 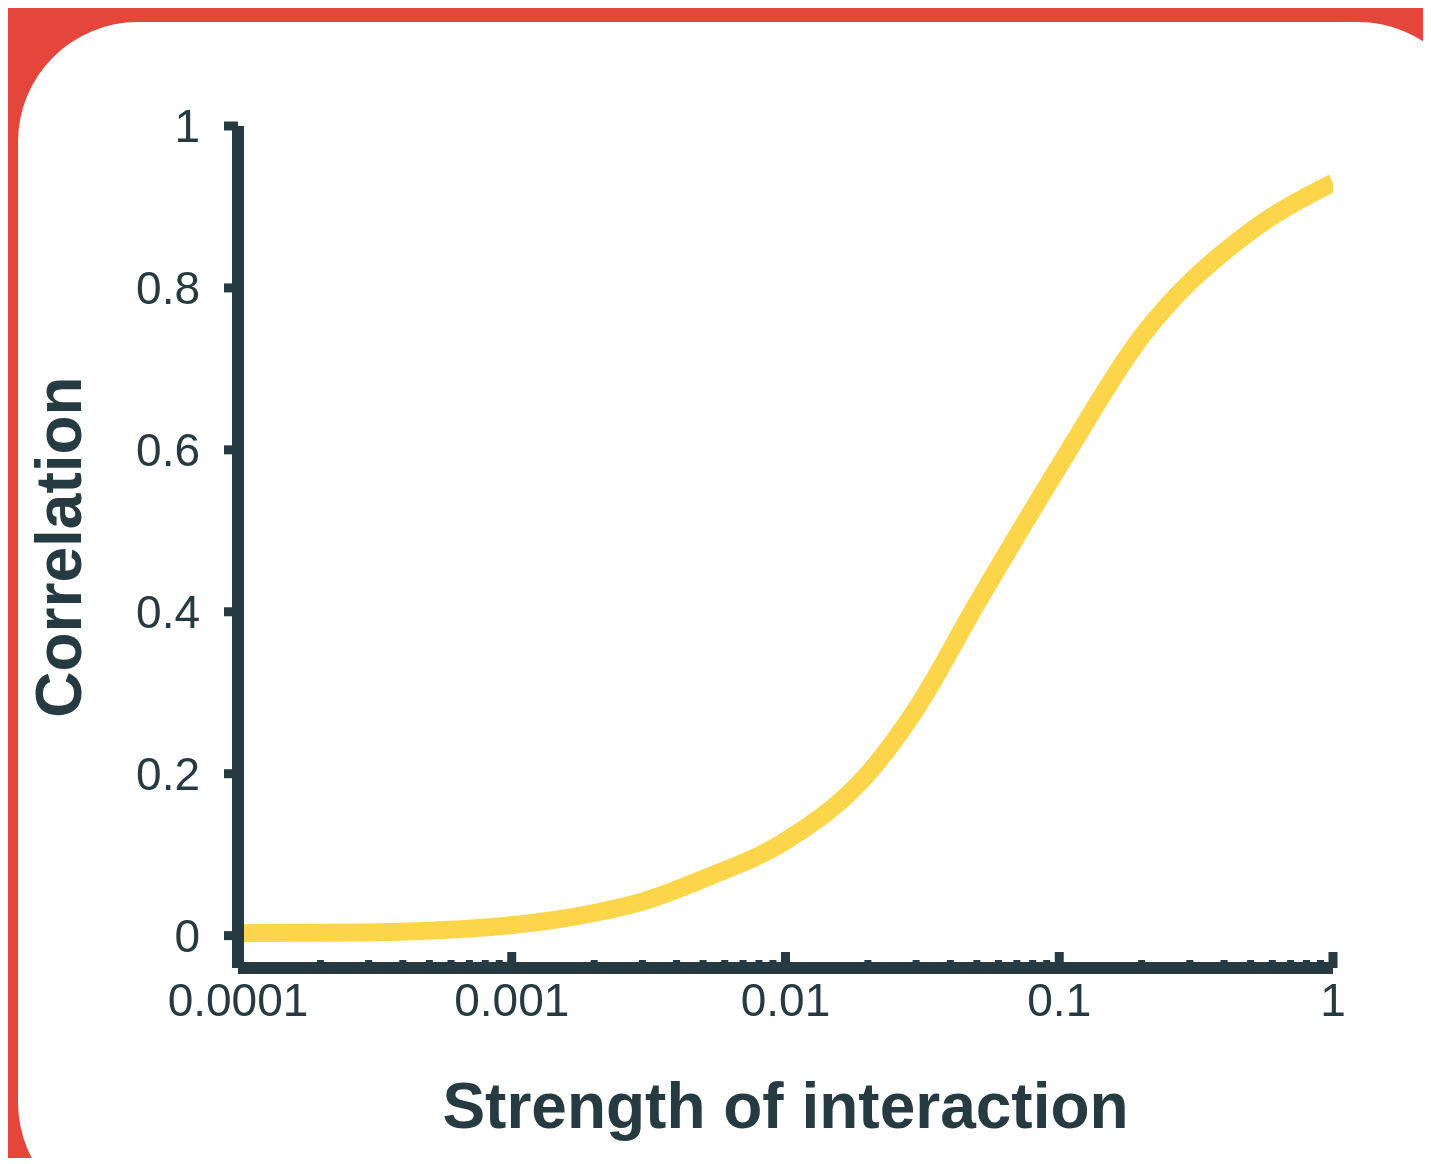 What do you see at coordinates (58, 547) in the screenshot?
I see `y-axis-title: Correlation` at bounding box center [58, 547].